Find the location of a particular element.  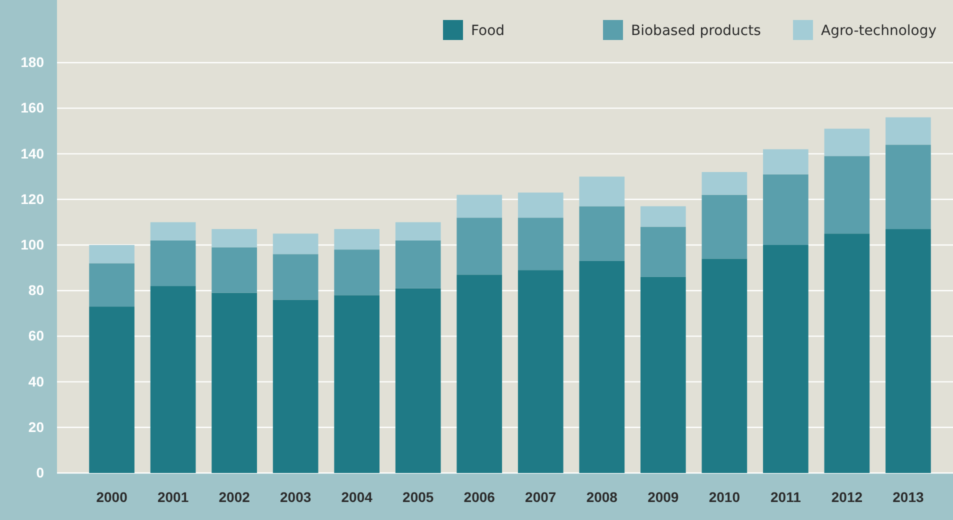

x-tick-label: 2010 is located at coordinates (724, 497).